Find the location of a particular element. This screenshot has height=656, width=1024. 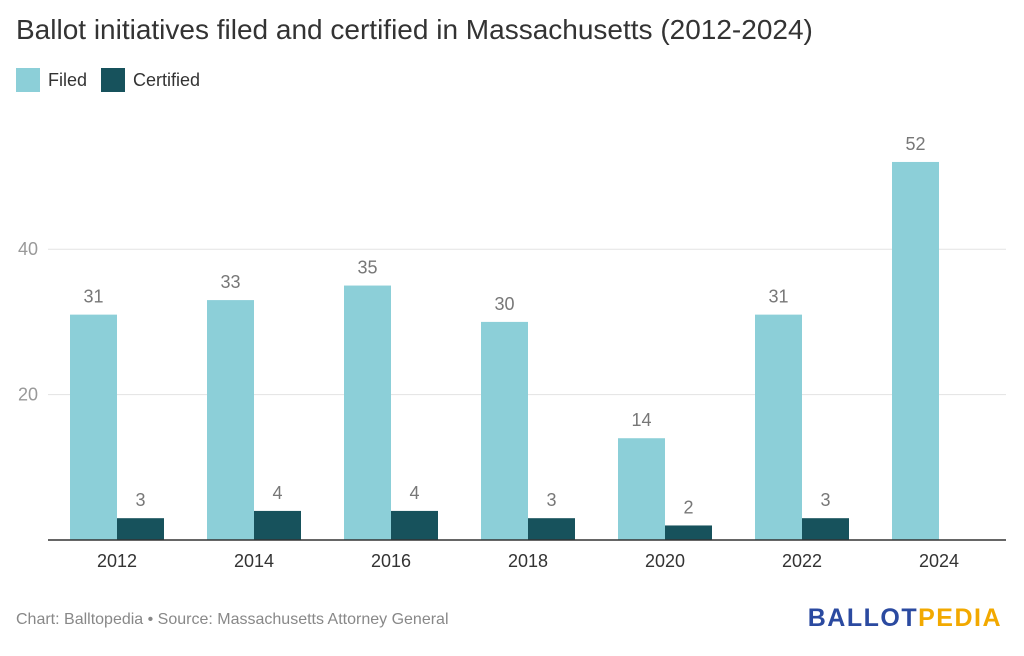

x-tick-label-2024: 2024 is located at coordinates (939, 561).